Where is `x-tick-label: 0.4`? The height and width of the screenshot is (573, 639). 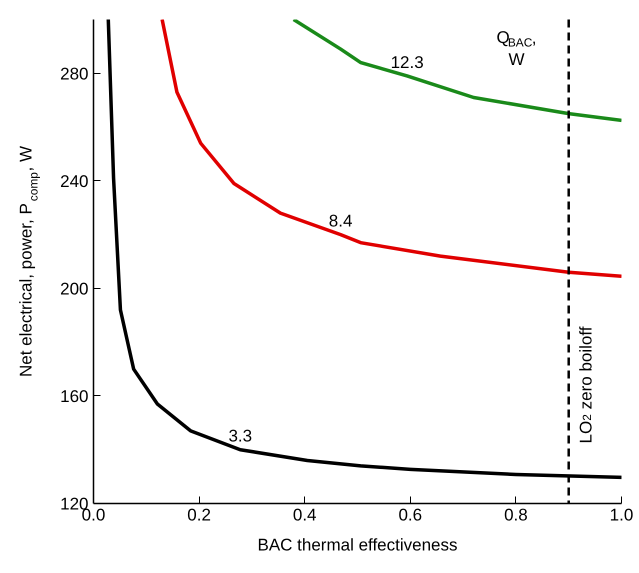
x-tick-label: 0.4 is located at coordinates (304, 515).